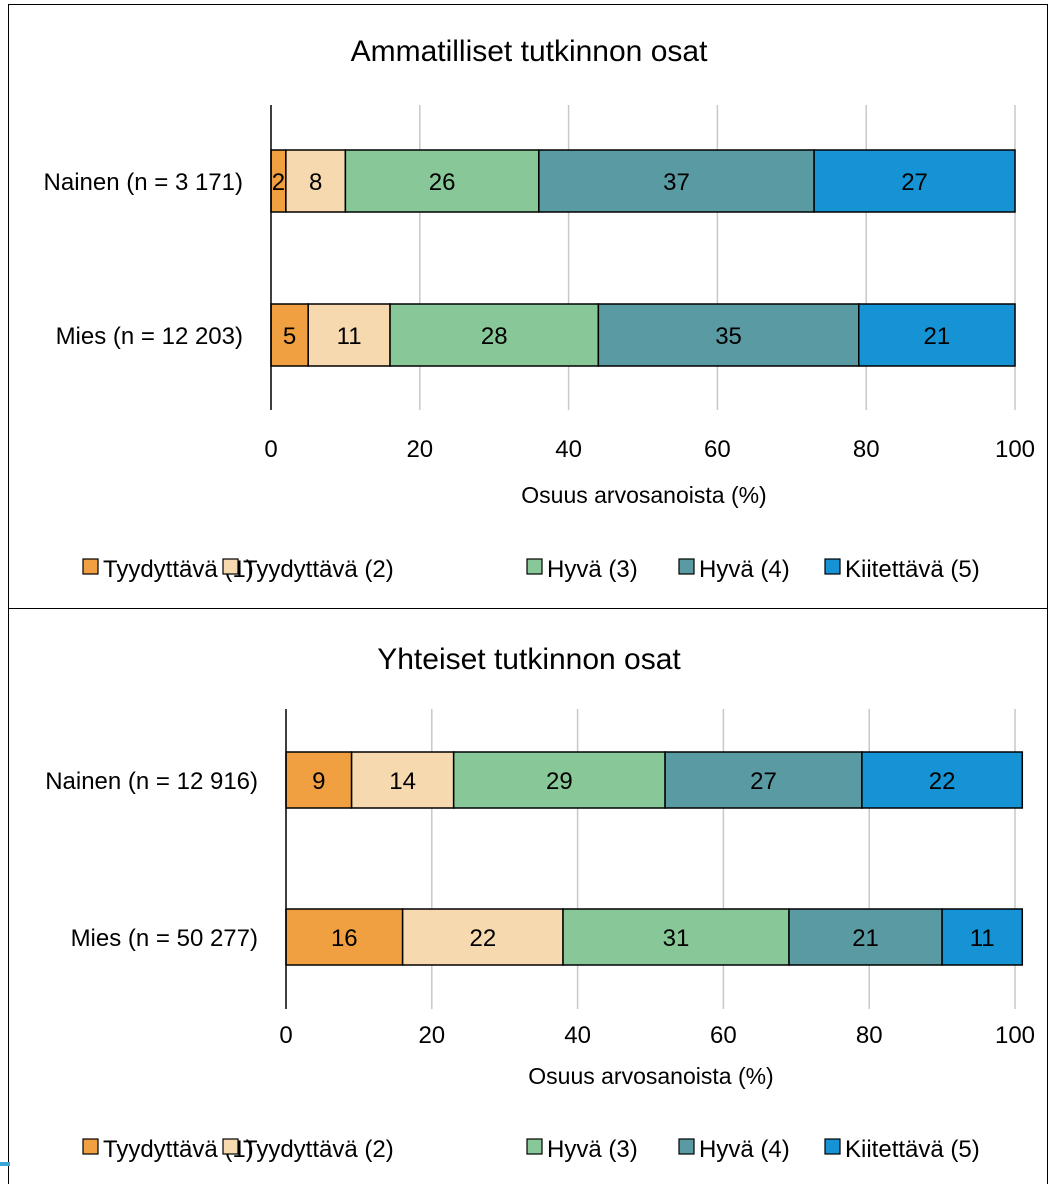  Describe the element at coordinates (529, 51) in the screenshot. I see `chart-title: Ammatilliset tutkinnon osat` at that location.